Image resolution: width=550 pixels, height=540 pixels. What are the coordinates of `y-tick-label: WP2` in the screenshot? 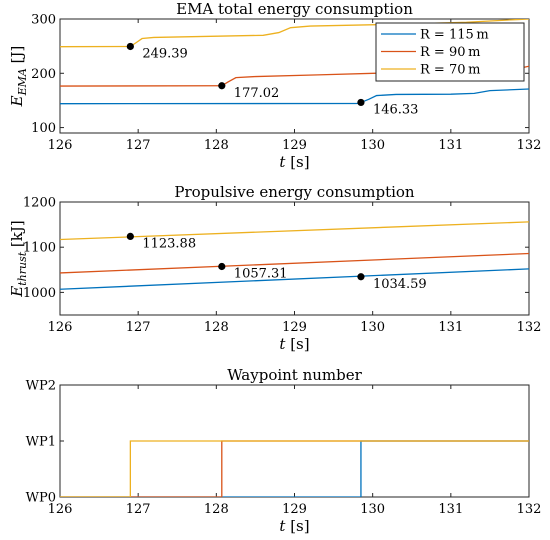 It's located at (41, 386).